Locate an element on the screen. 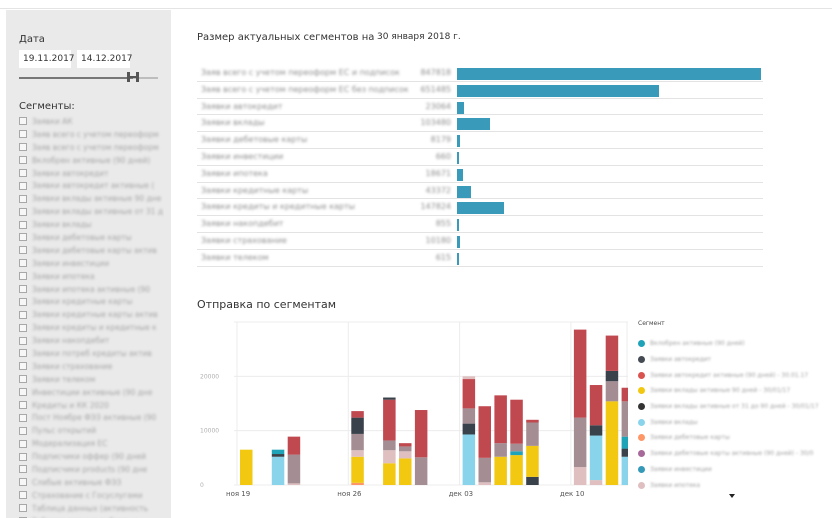 Image resolution: width=832 pixels, height=518 pixels. segment-checkbox-item: Заявки дебетовые карты актив is located at coordinates (91, 250).